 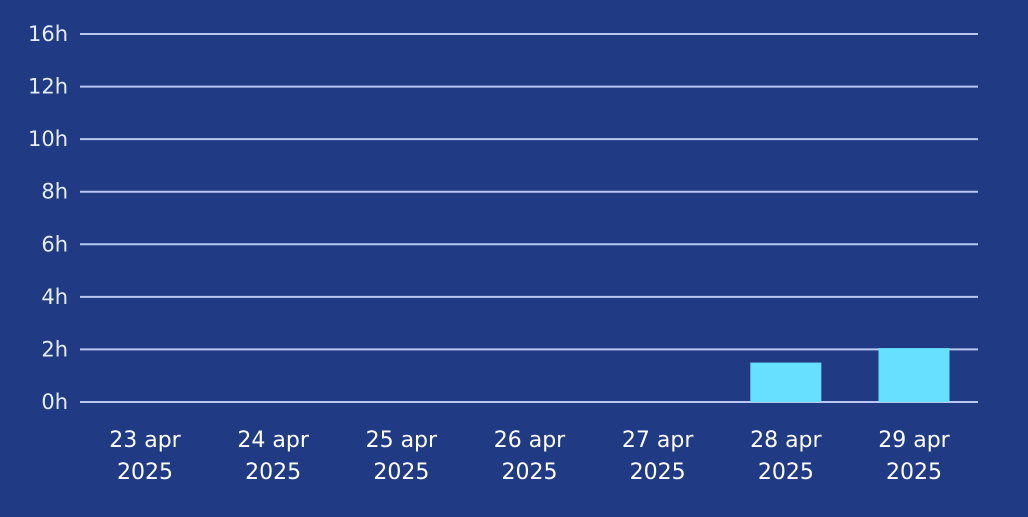 I want to click on y-tick-label: 0h, so click(x=54, y=402).